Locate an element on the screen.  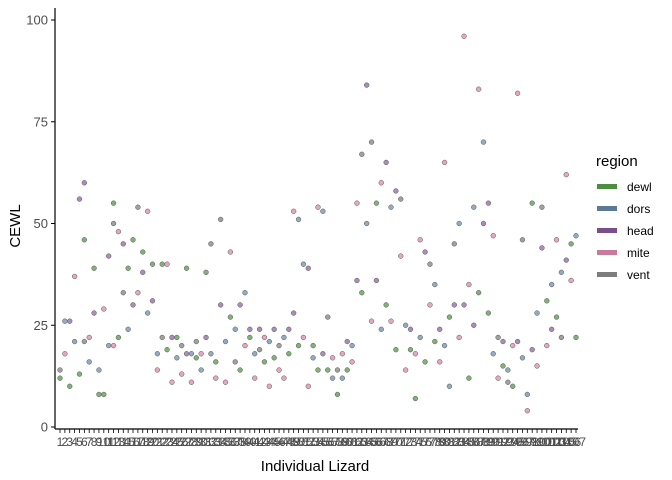
legend-label-dors: dors is located at coordinates (638, 209).